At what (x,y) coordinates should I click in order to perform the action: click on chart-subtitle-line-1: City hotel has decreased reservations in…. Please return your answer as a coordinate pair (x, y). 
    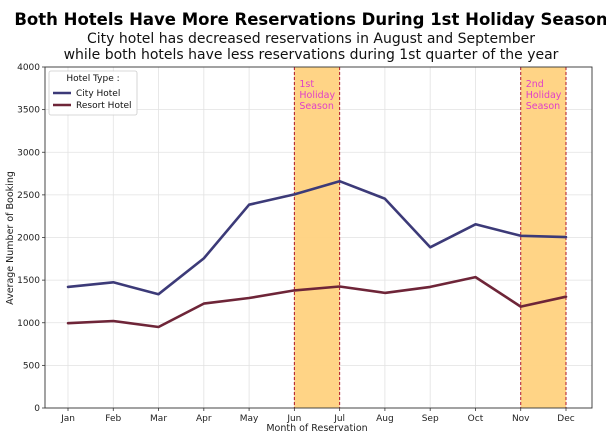
    Looking at the image, I should click on (311, 39).